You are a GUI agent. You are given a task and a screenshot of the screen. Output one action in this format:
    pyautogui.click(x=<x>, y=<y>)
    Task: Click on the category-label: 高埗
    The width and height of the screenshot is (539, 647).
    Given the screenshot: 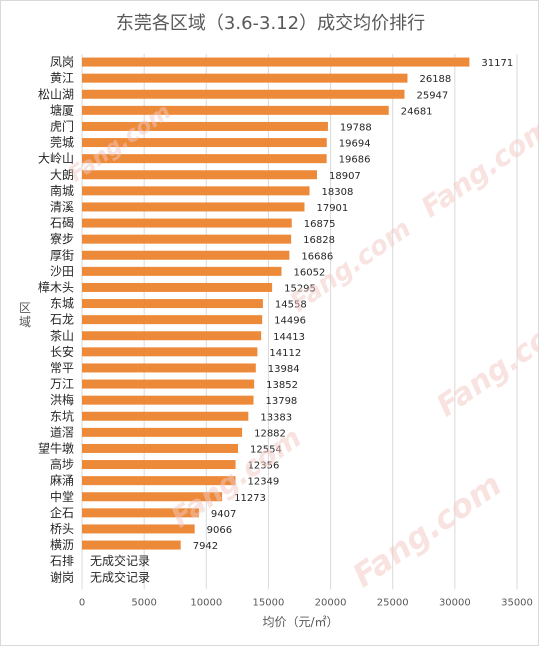 What is the action you would take?
    pyautogui.click(x=62, y=464)
    